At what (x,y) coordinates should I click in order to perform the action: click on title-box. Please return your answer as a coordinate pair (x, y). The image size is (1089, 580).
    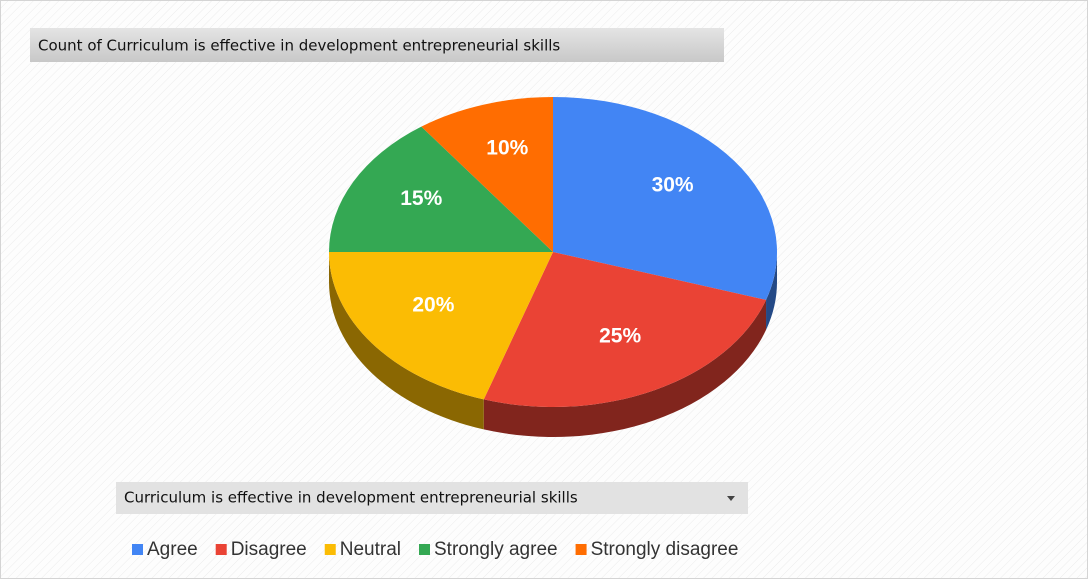
    Looking at the image, I should click on (377, 45).